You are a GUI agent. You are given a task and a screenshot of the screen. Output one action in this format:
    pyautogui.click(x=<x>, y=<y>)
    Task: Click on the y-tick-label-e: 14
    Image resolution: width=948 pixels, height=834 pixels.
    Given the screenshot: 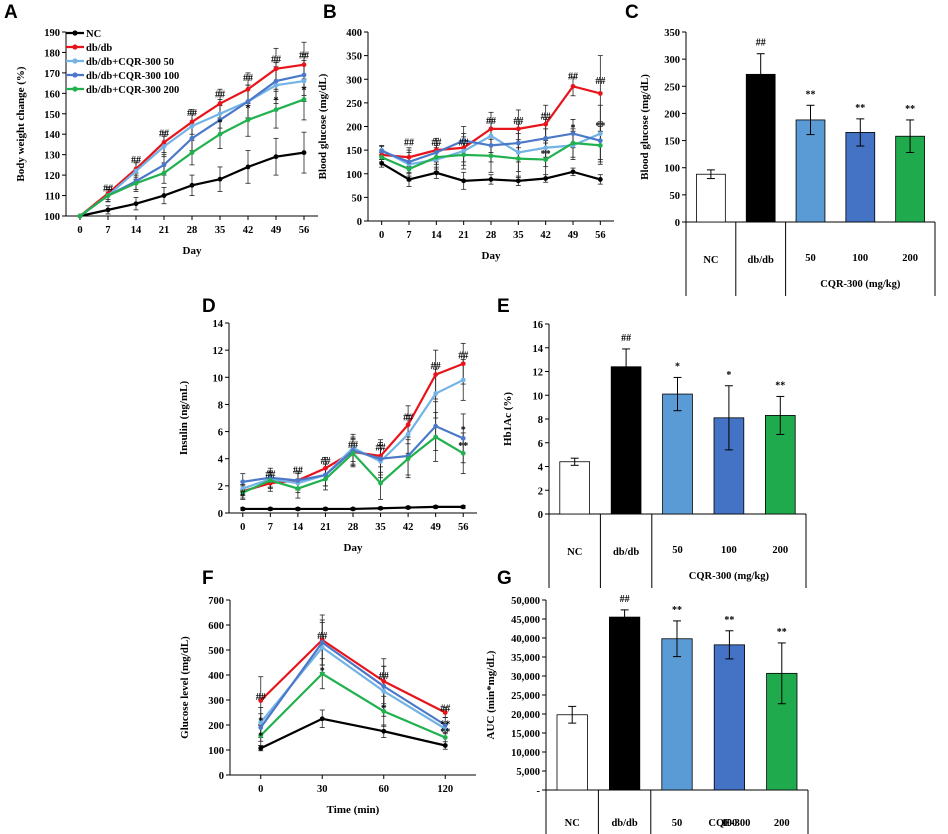 What is the action you would take?
    pyautogui.click(x=538, y=349)
    